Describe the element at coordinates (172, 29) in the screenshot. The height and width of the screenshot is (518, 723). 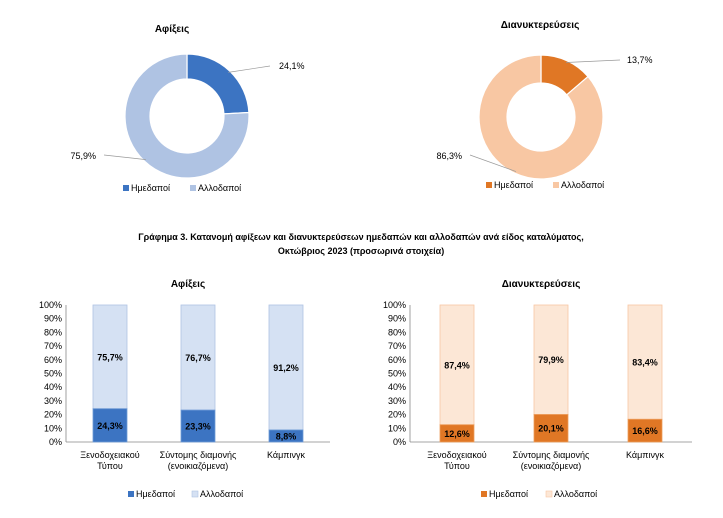
I see `pie-arrivals-title: Αφίξεις` at that location.